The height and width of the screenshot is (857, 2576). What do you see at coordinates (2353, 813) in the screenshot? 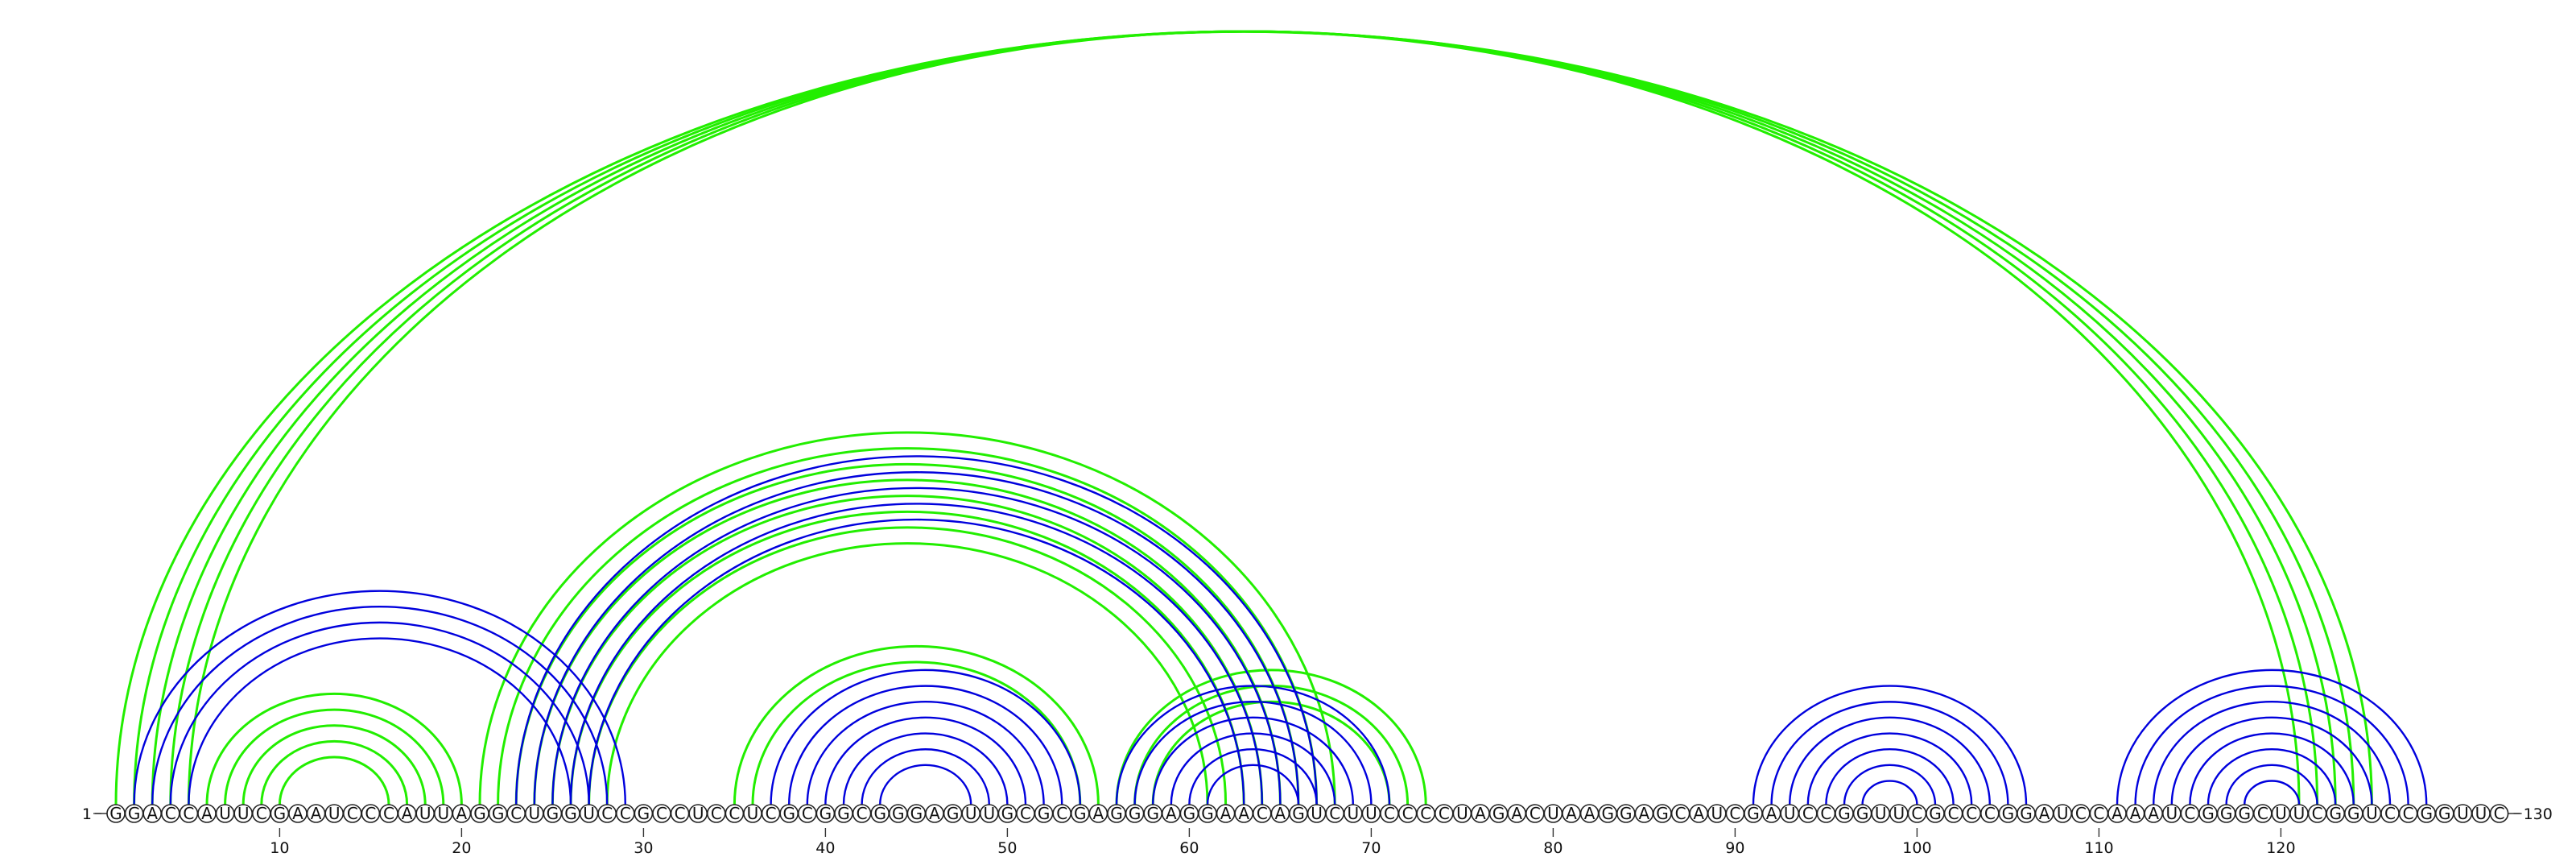
I see `nucleotide-letter-124: G` at bounding box center [2353, 813].